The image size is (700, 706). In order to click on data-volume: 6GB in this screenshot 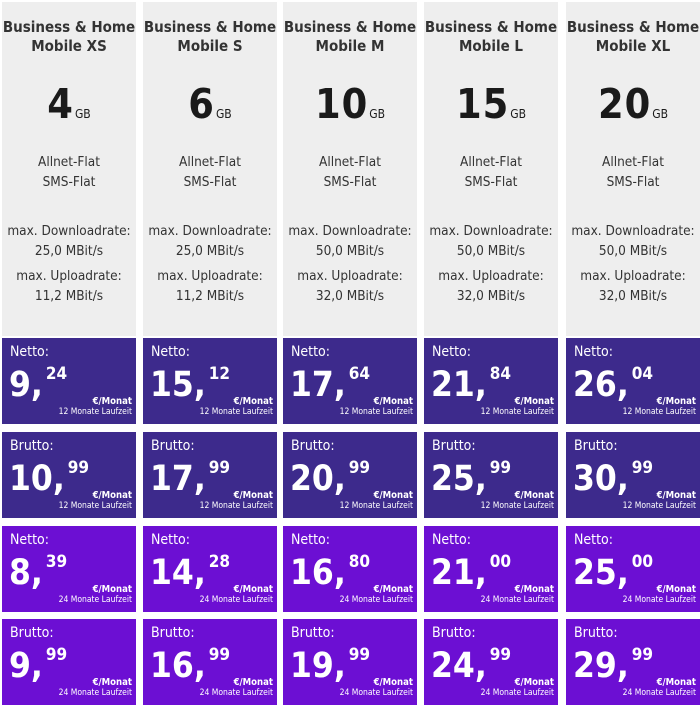, I will do `click(210, 104)`.